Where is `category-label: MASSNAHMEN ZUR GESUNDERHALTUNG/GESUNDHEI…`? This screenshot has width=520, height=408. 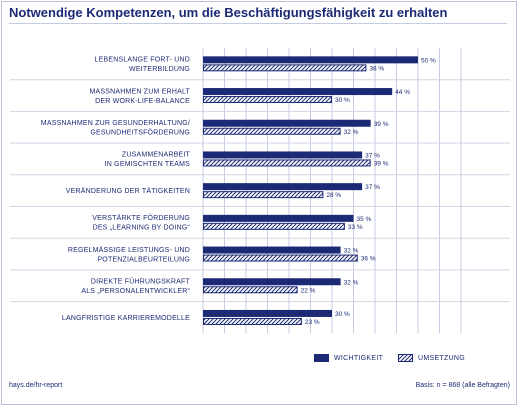
category-label: MASSNAHMEN ZUR GESUNDERHALTUNG/GESUNDHEI… is located at coordinates (115, 128).